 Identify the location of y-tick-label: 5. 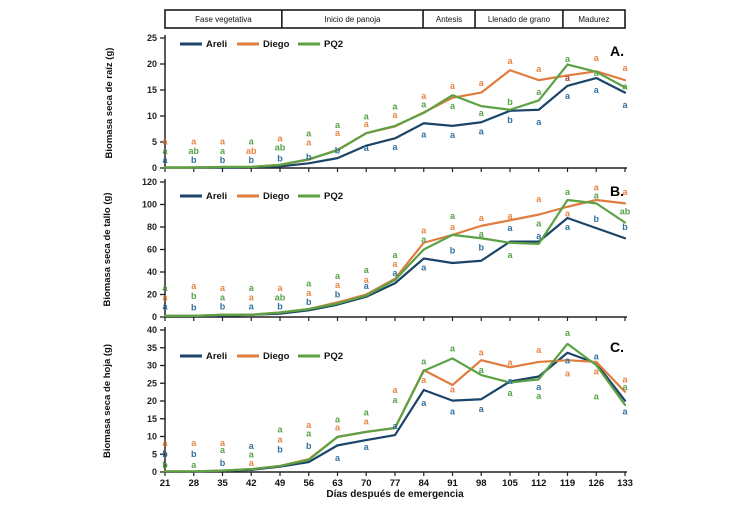
(154, 142).